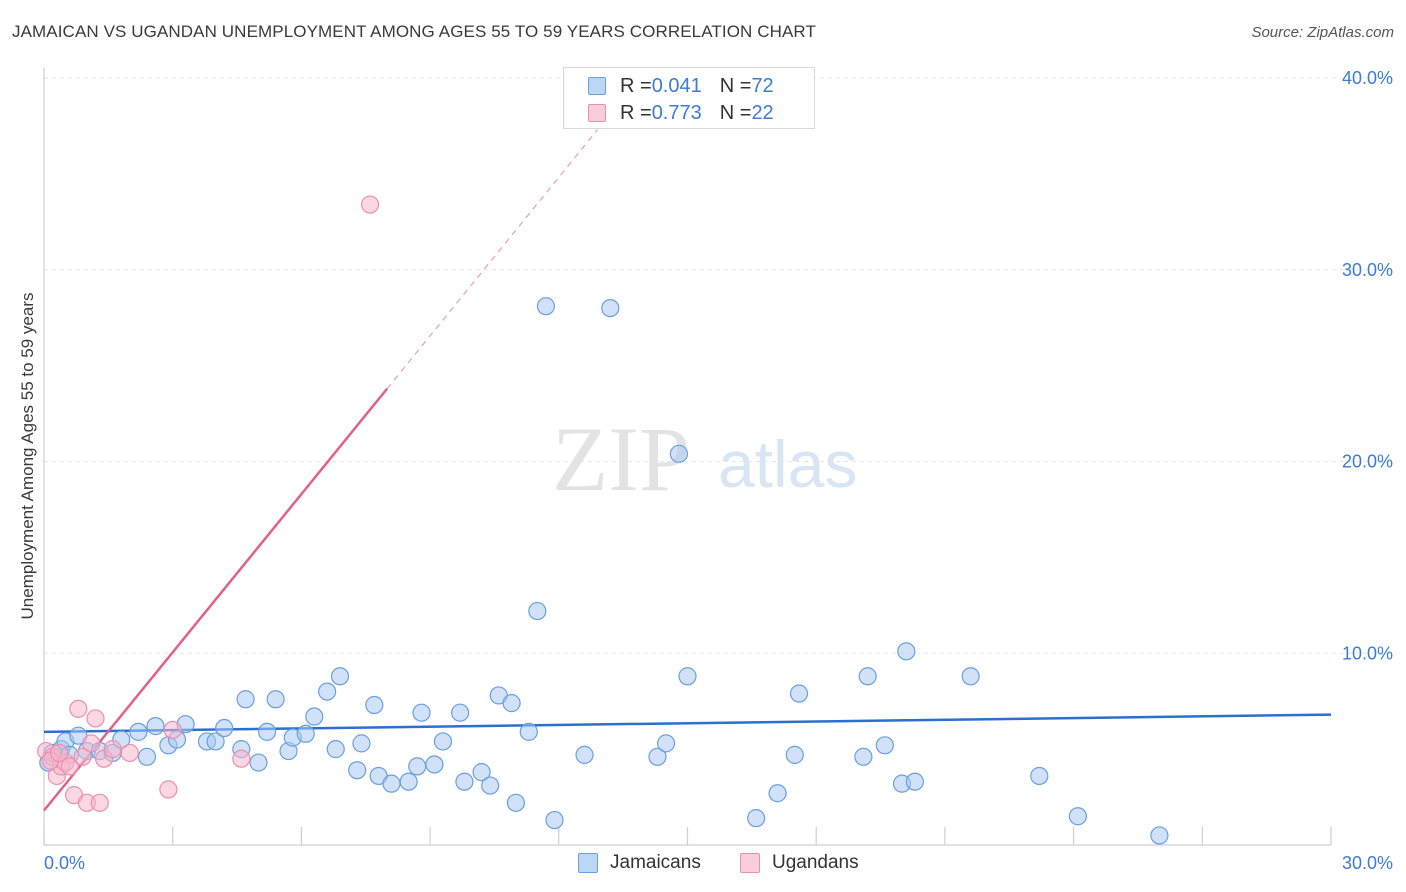  What do you see at coordinates (676, 85) in the screenshot?
I see `legend-r-value: 0.041` at bounding box center [676, 85].